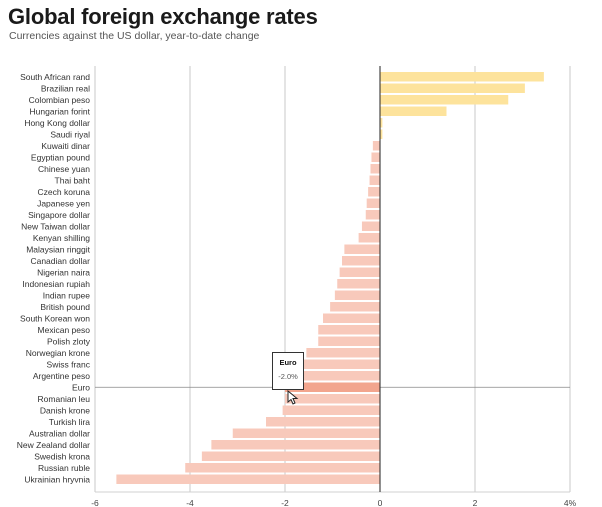 The width and height of the screenshot is (602, 507). Describe the element at coordinates (56, 284) in the screenshot. I see `category-label: Indonesian rupiah` at that location.